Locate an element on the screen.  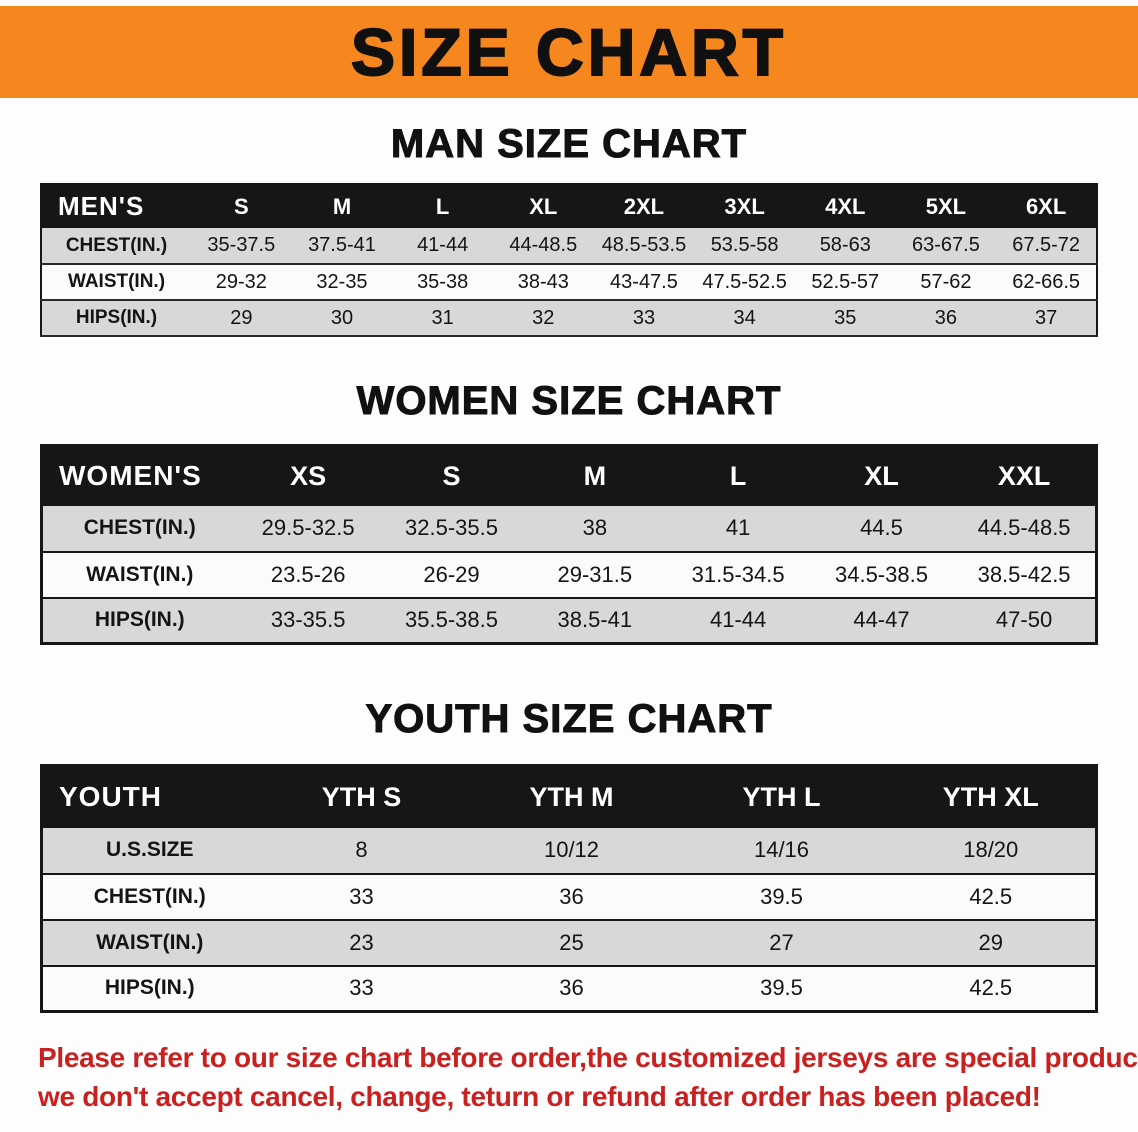
size-value: 44.5-48.5 is located at coordinates (1025, 529).